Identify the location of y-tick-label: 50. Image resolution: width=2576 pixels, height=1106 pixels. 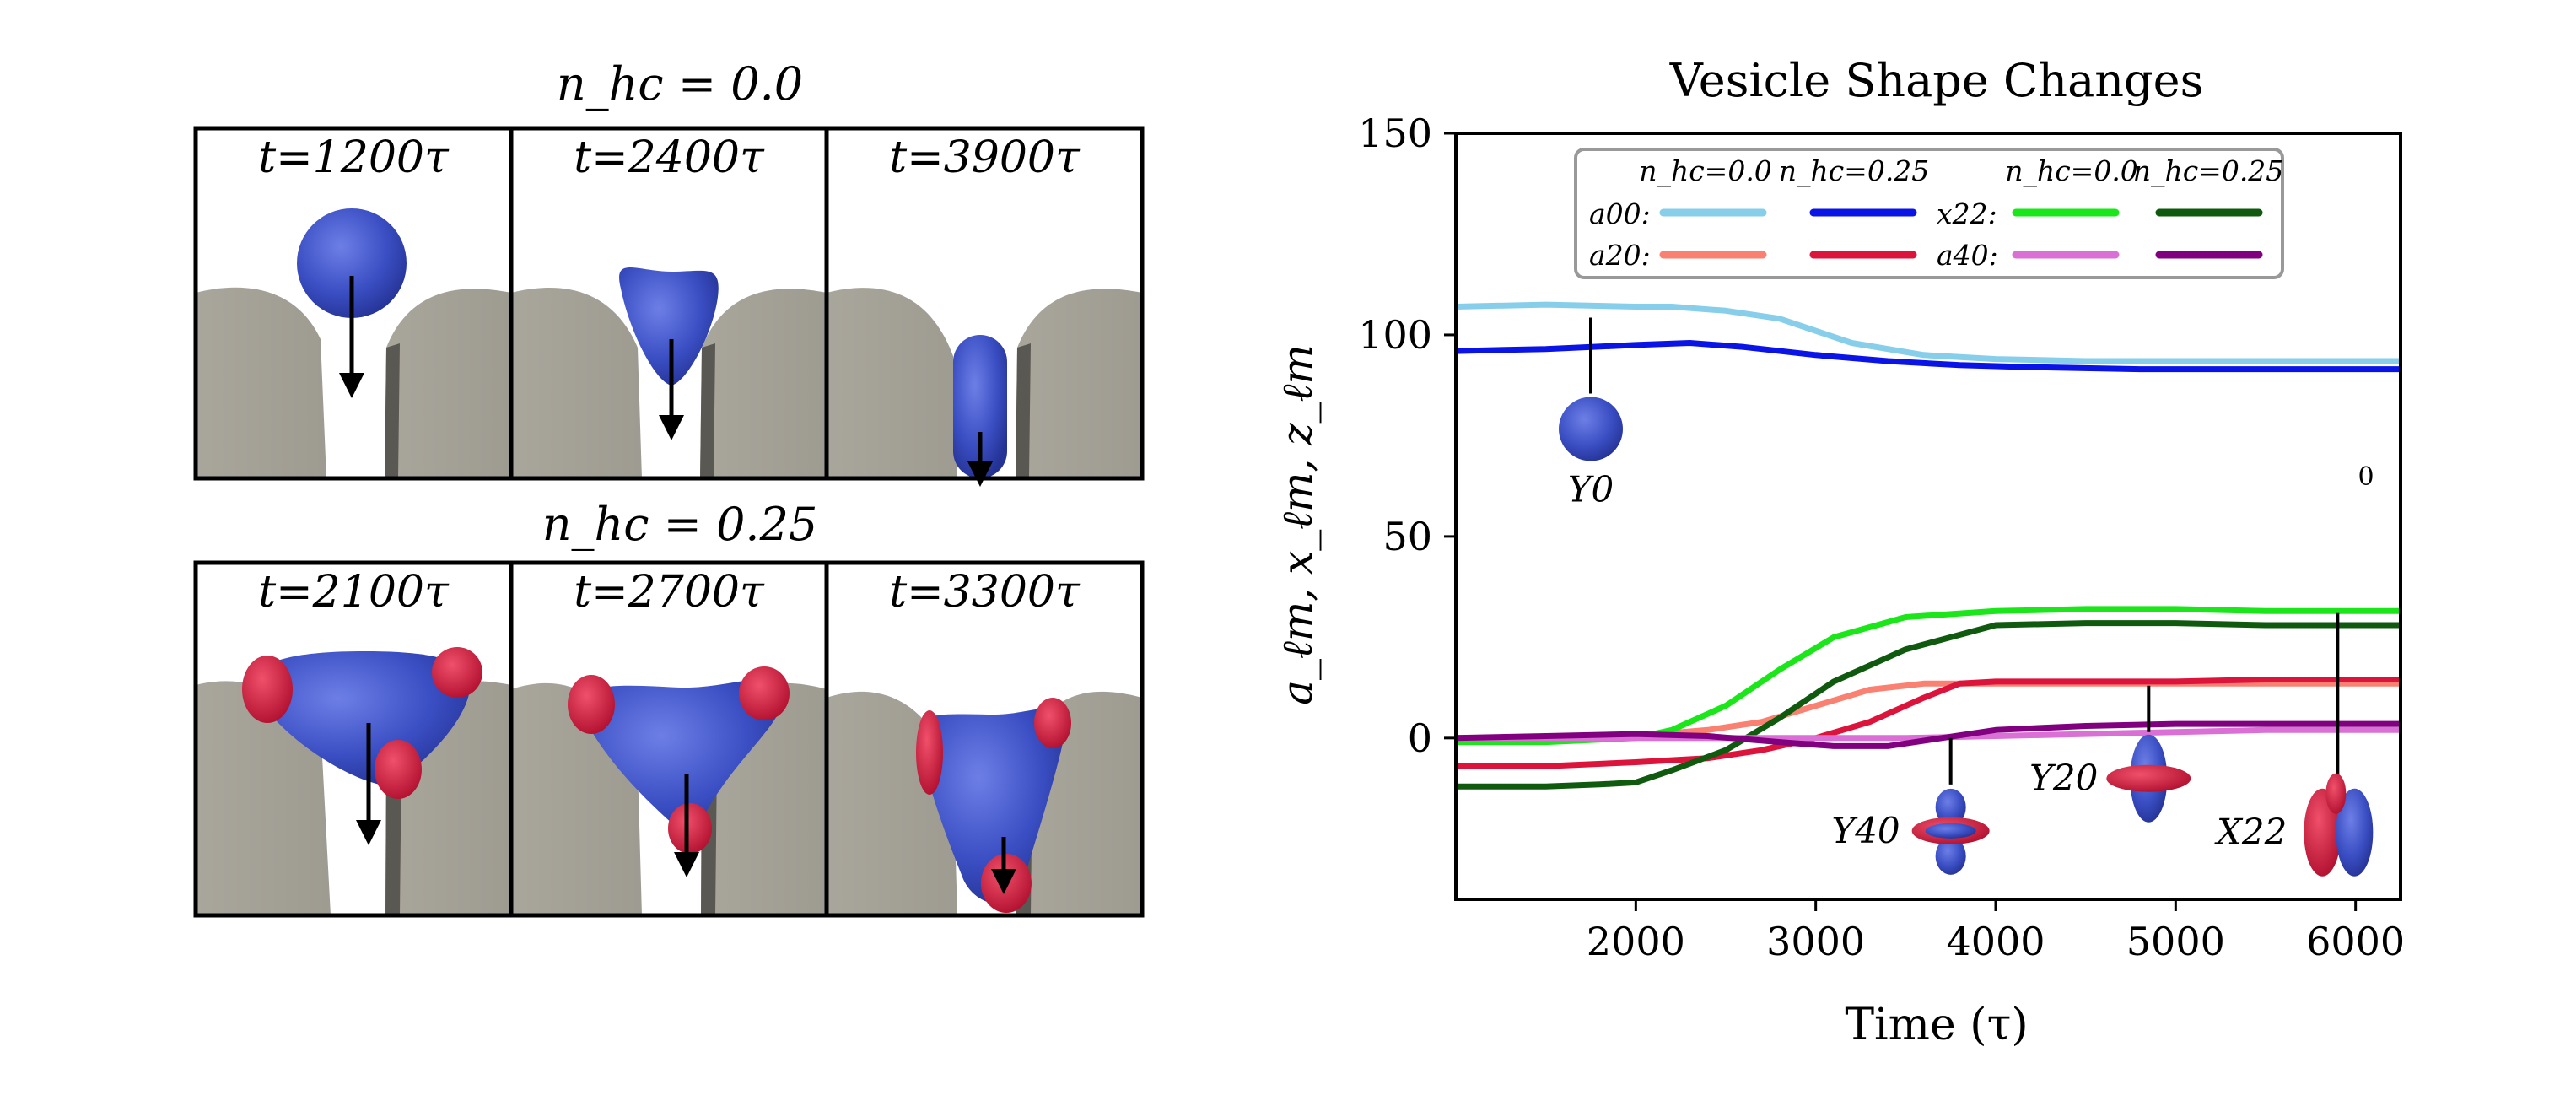
(1407, 536).